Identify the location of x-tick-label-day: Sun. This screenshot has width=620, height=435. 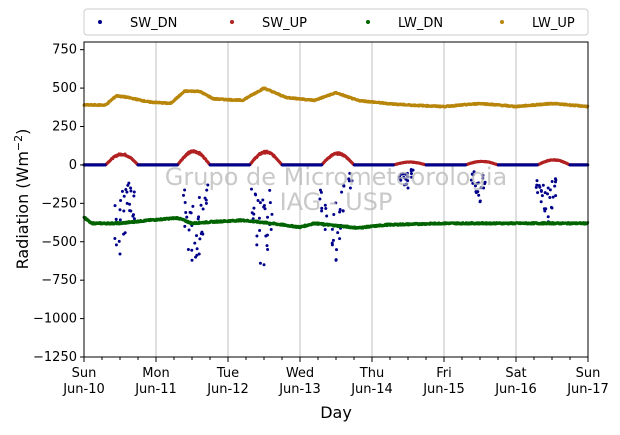
(84, 373).